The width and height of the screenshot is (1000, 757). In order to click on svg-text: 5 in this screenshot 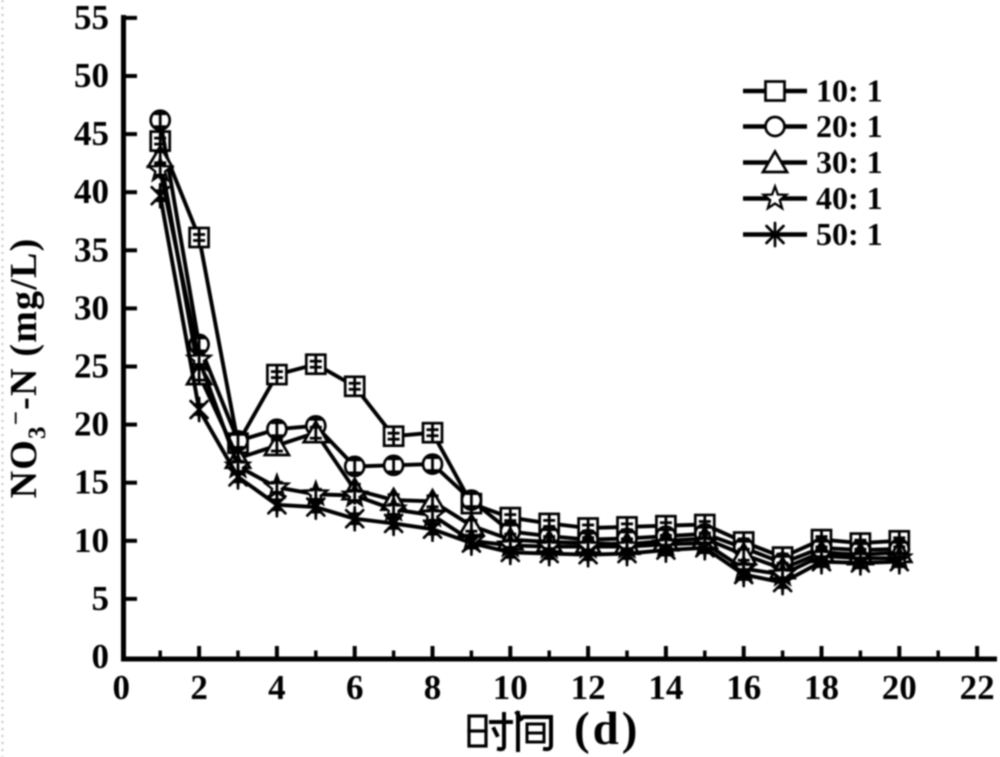, I will do `click(101, 598)`.